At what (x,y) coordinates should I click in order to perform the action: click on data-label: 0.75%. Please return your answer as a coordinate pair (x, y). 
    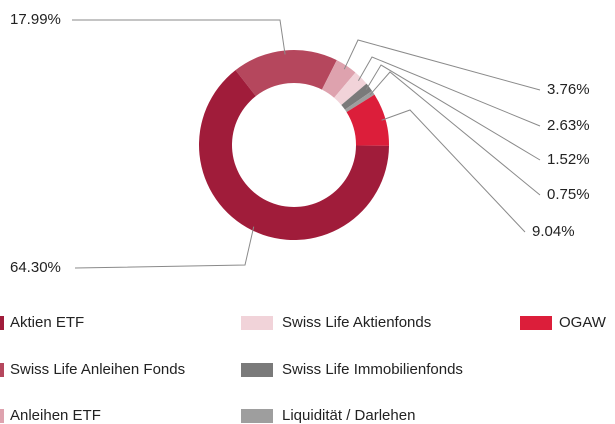
    Looking at the image, I should click on (568, 194).